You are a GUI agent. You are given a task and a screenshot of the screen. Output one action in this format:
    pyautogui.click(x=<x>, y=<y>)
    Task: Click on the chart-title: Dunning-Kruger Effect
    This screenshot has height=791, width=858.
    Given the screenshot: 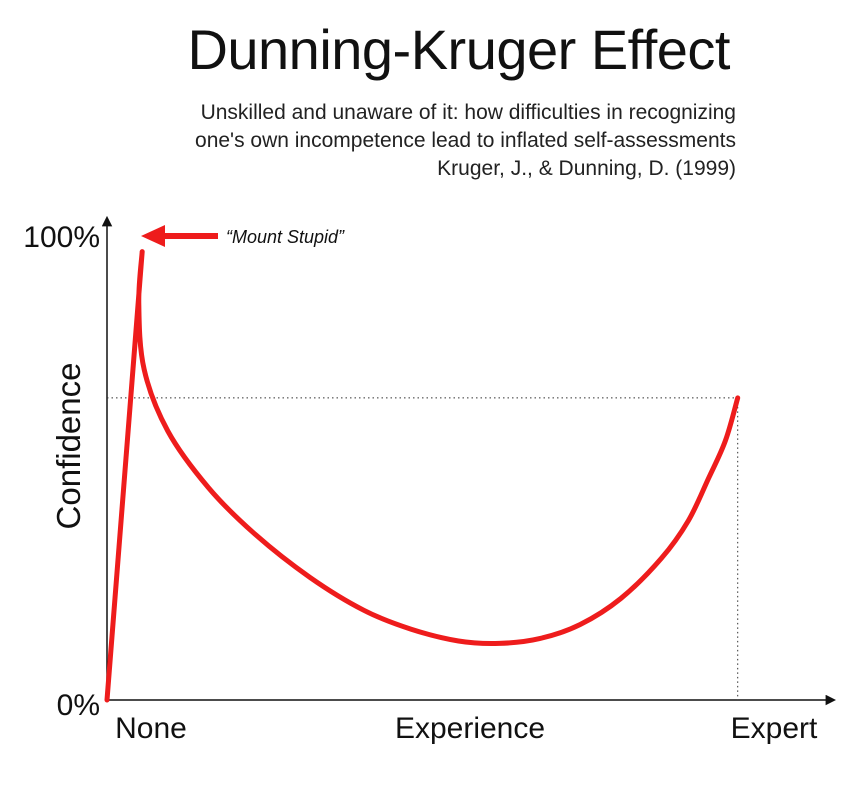 What is the action you would take?
    pyautogui.click(x=458, y=49)
    